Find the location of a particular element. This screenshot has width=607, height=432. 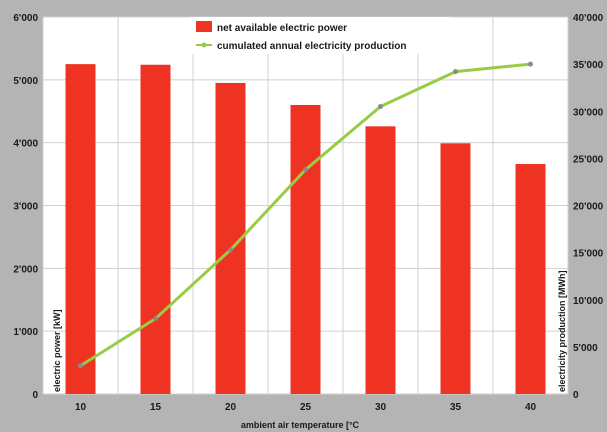

legend-swatch-marker is located at coordinates (204, 45).